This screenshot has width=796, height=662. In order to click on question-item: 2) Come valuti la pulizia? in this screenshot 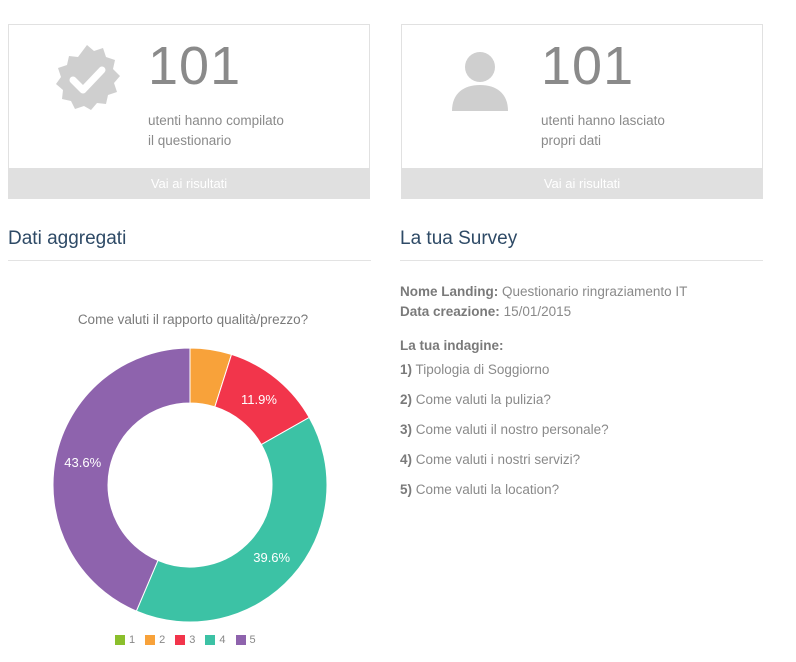, I will do `click(590, 400)`.